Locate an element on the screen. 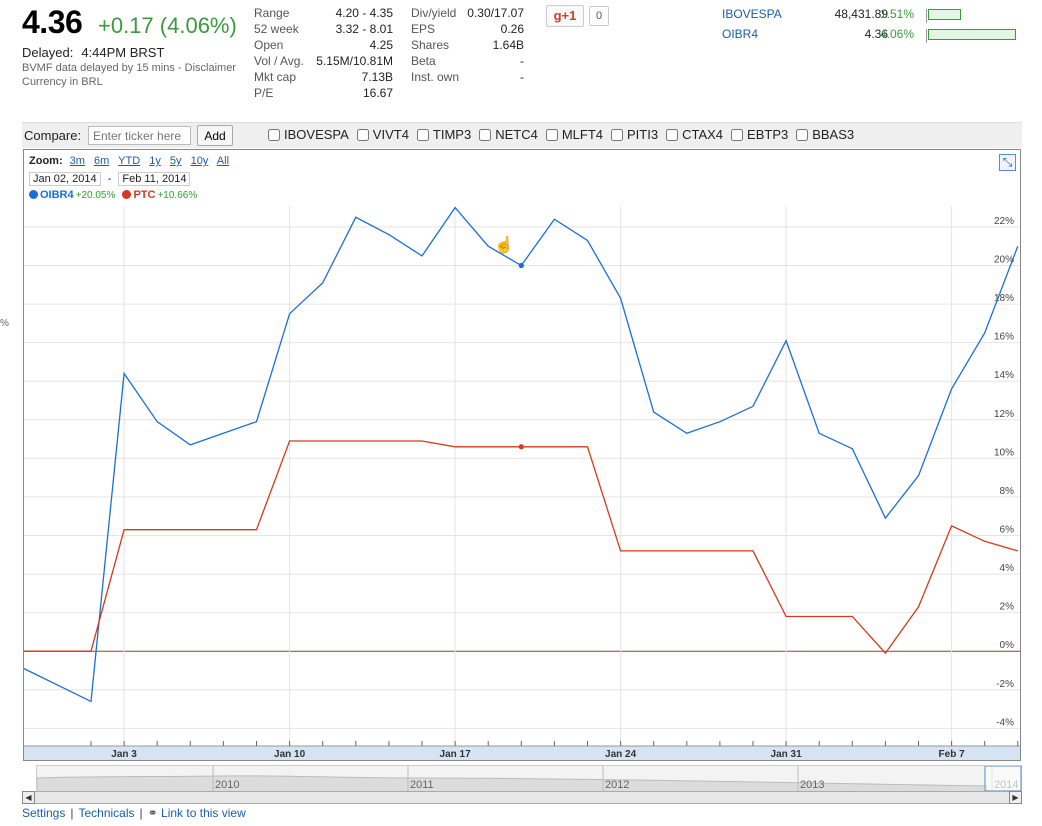  y-tick-label: 12% is located at coordinates (1004, 414).